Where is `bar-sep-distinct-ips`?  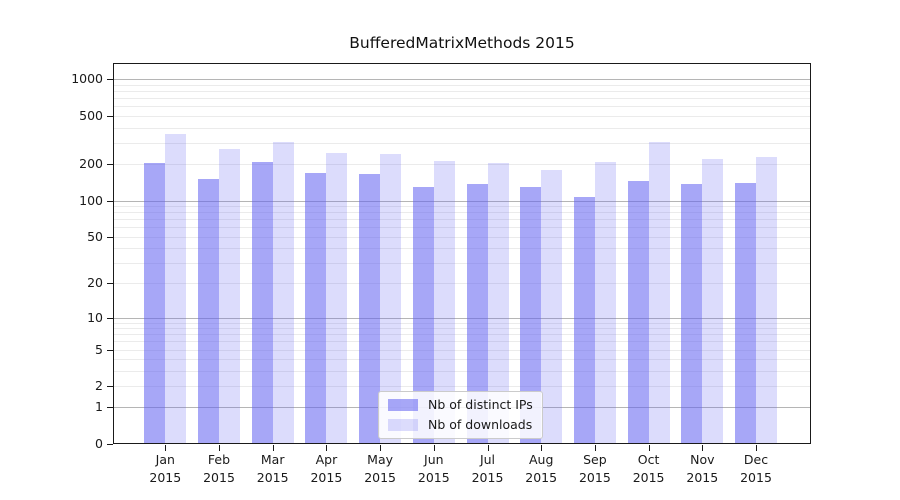
bar-sep-distinct-ips is located at coordinates (584, 320).